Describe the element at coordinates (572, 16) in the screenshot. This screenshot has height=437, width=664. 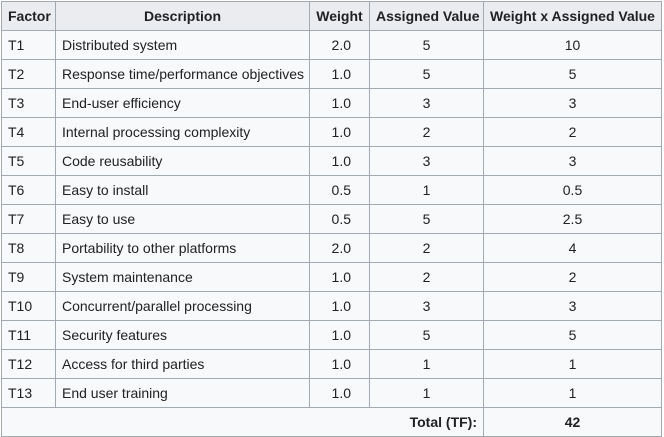
I see `header-weight-x-assigned-value: Weight x Assigned Value` at that location.